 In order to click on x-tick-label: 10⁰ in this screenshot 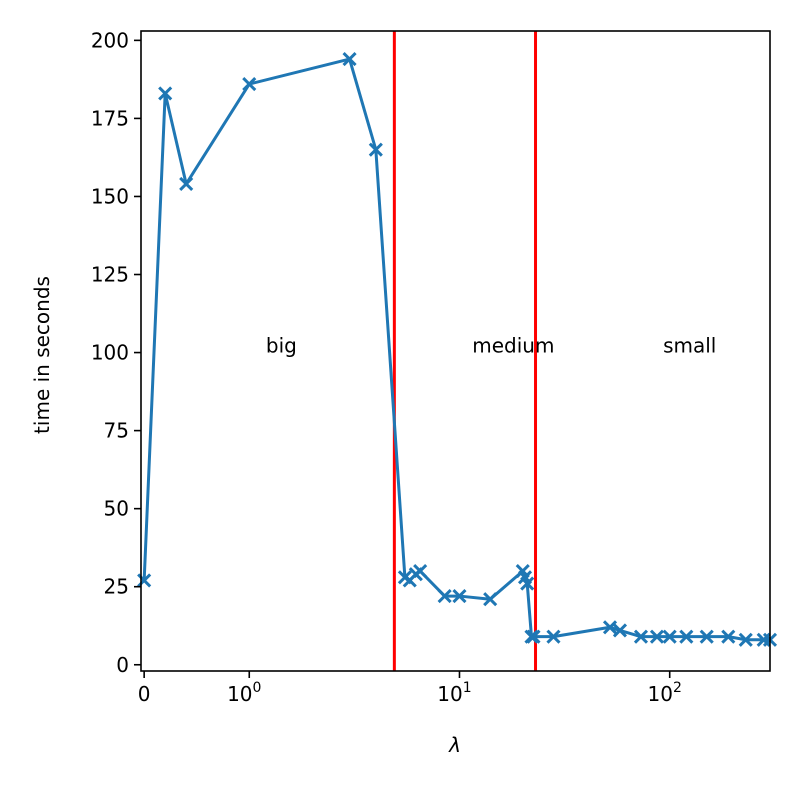, I will do `click(244, 693)`.